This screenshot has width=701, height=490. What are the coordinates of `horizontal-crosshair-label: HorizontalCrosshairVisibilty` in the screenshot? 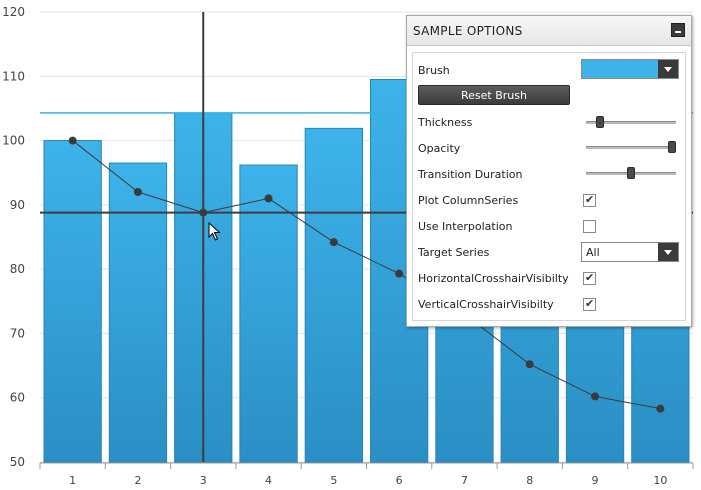 It's located at (493, 278).